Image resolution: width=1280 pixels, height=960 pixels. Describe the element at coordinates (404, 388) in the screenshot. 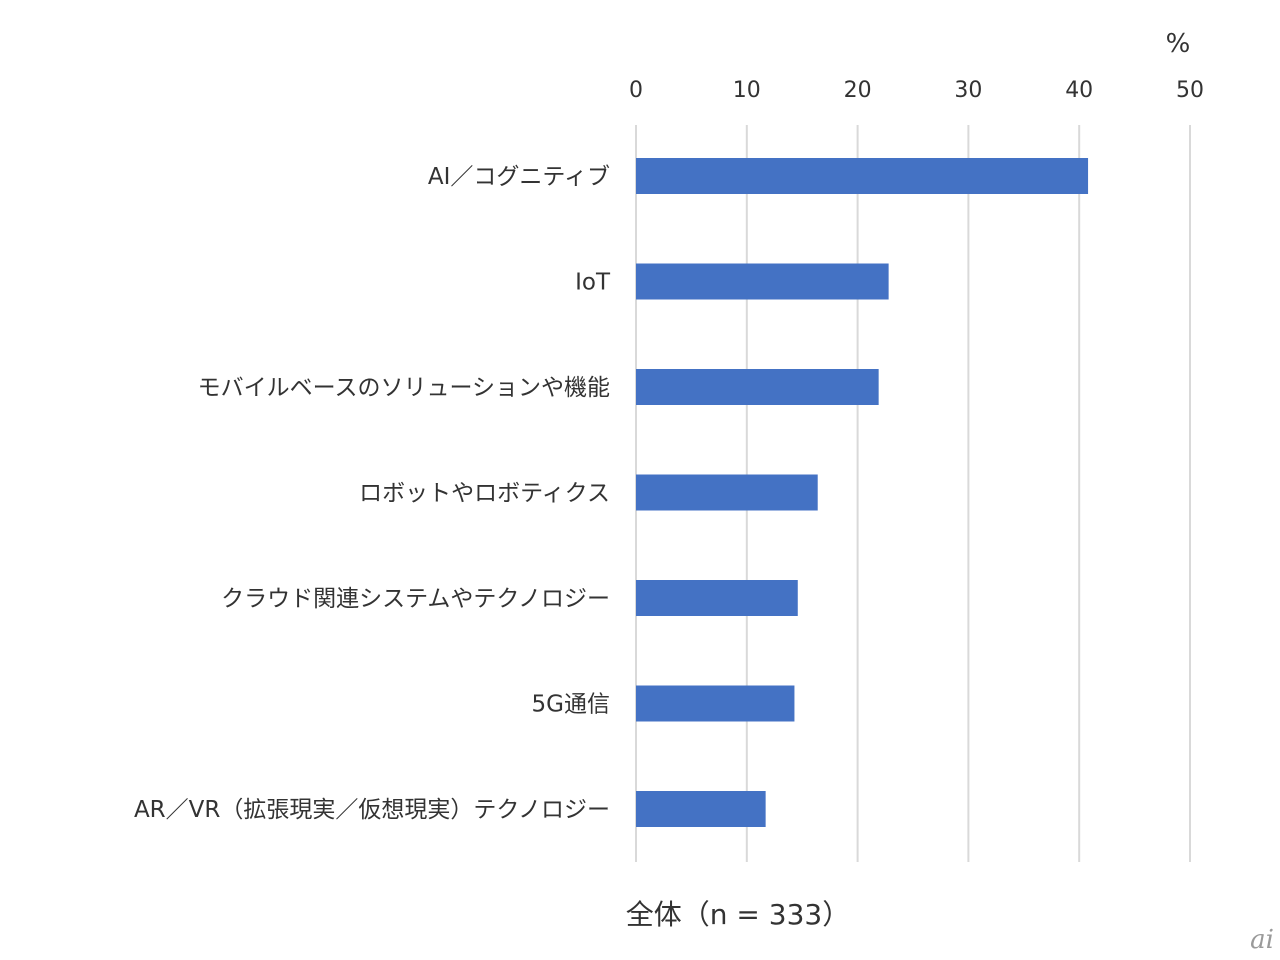

I see `category-label: モバイルベースのソリューションや機能` at that location.